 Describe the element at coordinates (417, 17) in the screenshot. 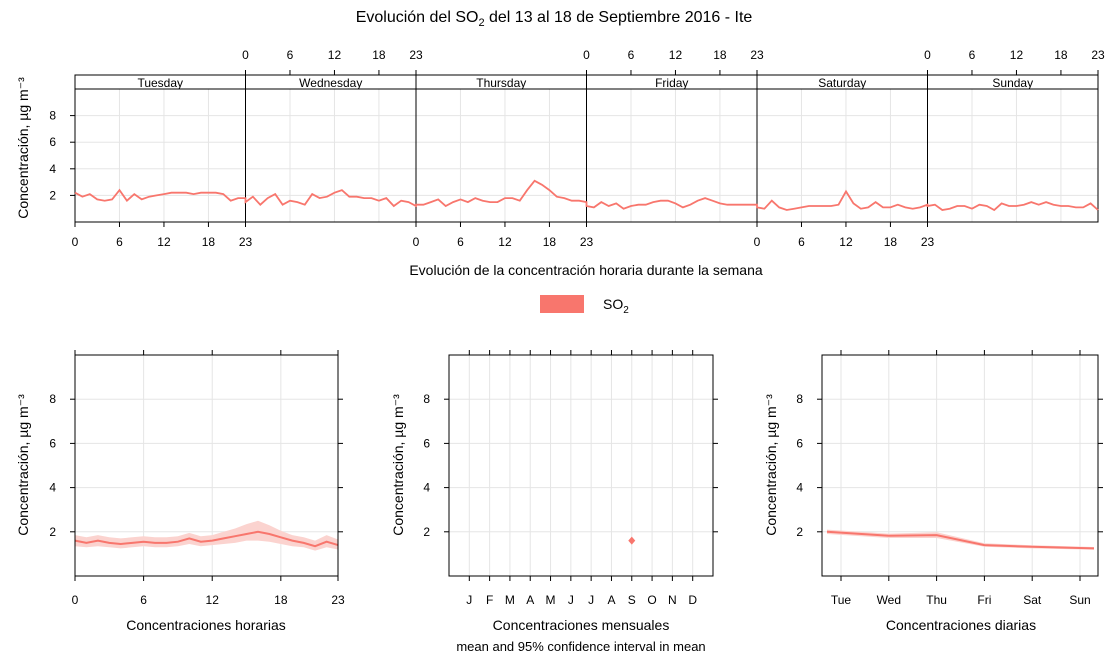

I see `title-prefix: Evolución del SO` at that location.